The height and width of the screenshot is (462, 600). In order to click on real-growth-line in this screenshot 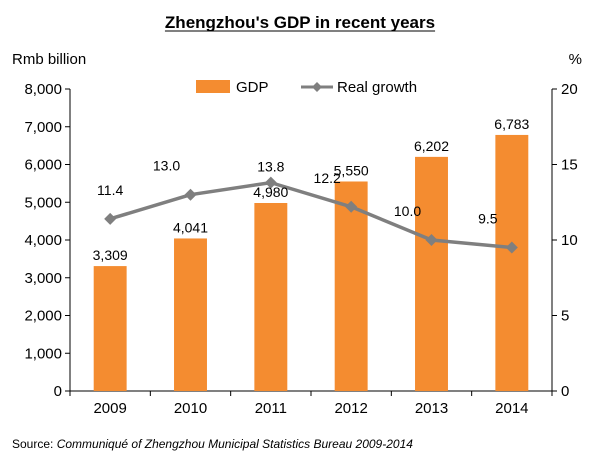, I will do `click(310, 215)`.